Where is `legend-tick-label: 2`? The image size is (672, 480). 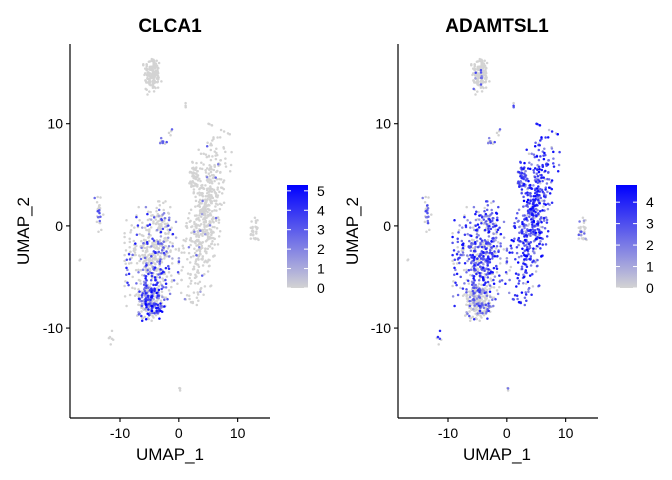 legend-tick-label: 2 is located at coordinates (321, 249).